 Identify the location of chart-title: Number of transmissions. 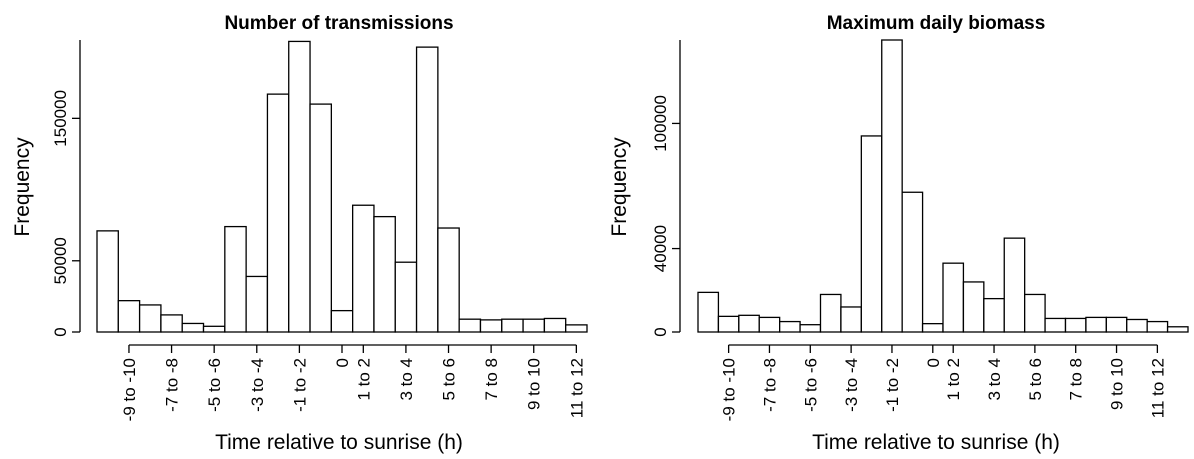
(338, 23).